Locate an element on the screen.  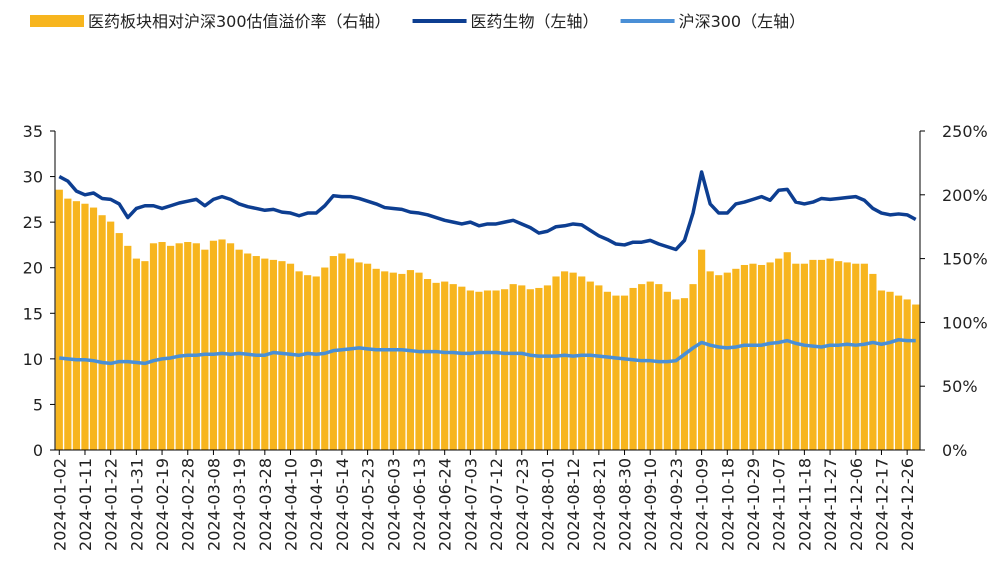
x-tick-label: 2024-06-24 is located at coordinates (445, 504).